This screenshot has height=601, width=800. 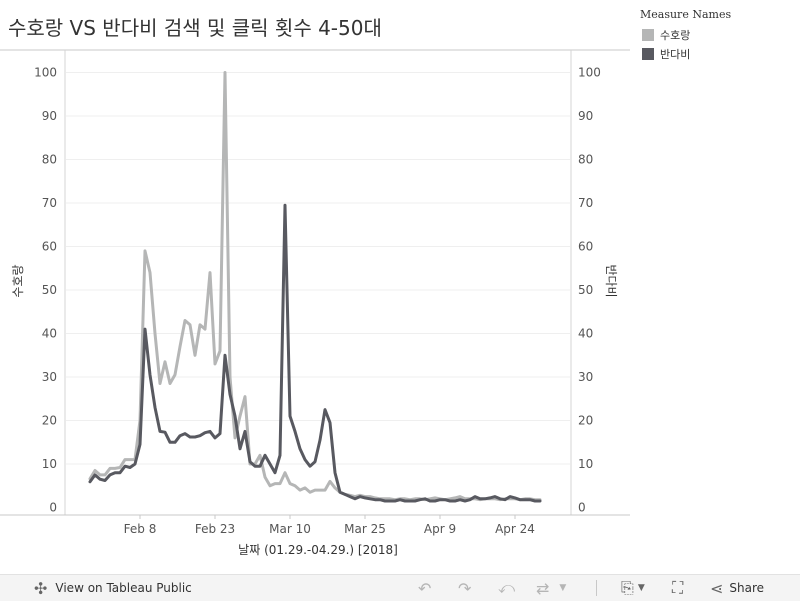 I want to click on share-button: ⋖ Share, so click(x=737, y=588).